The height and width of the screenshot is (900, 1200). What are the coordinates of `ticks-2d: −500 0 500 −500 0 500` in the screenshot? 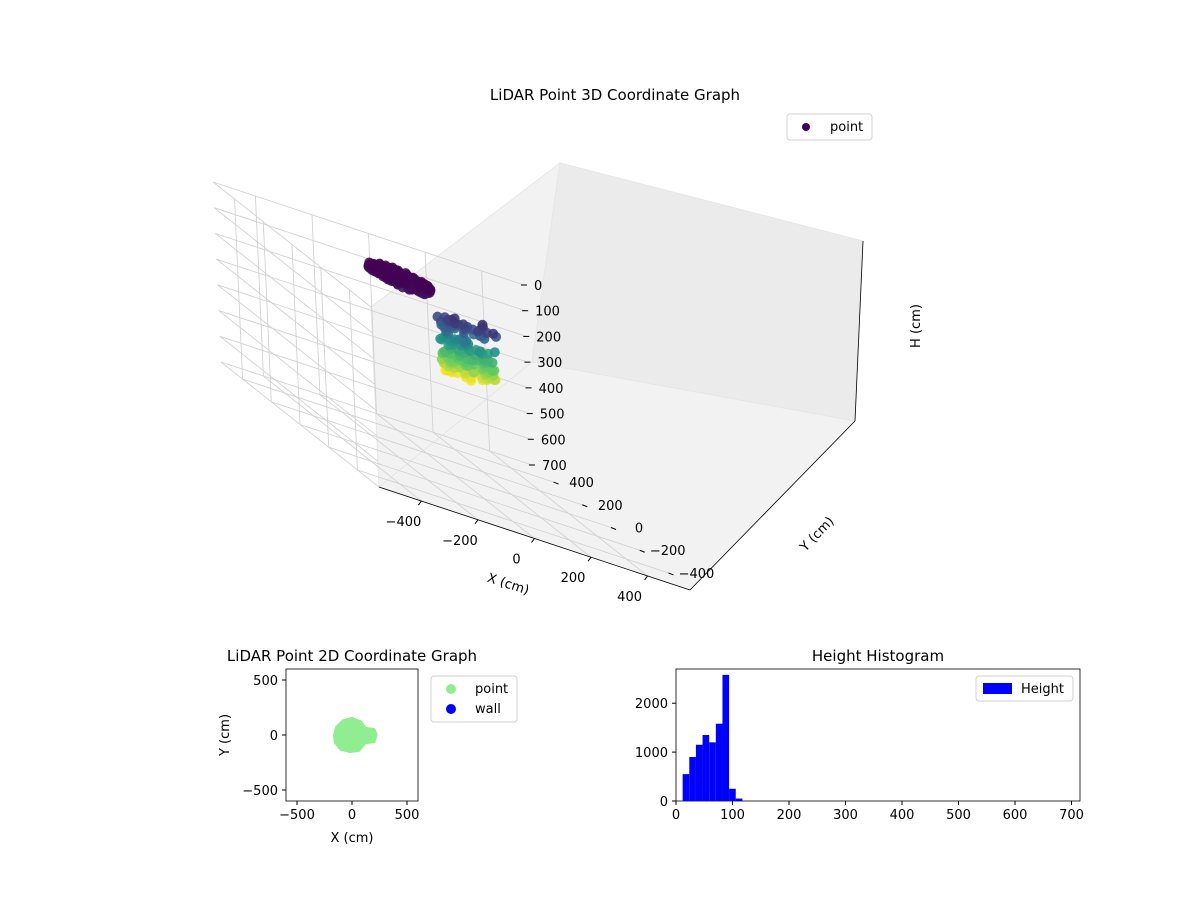 It's located at (330, 748).